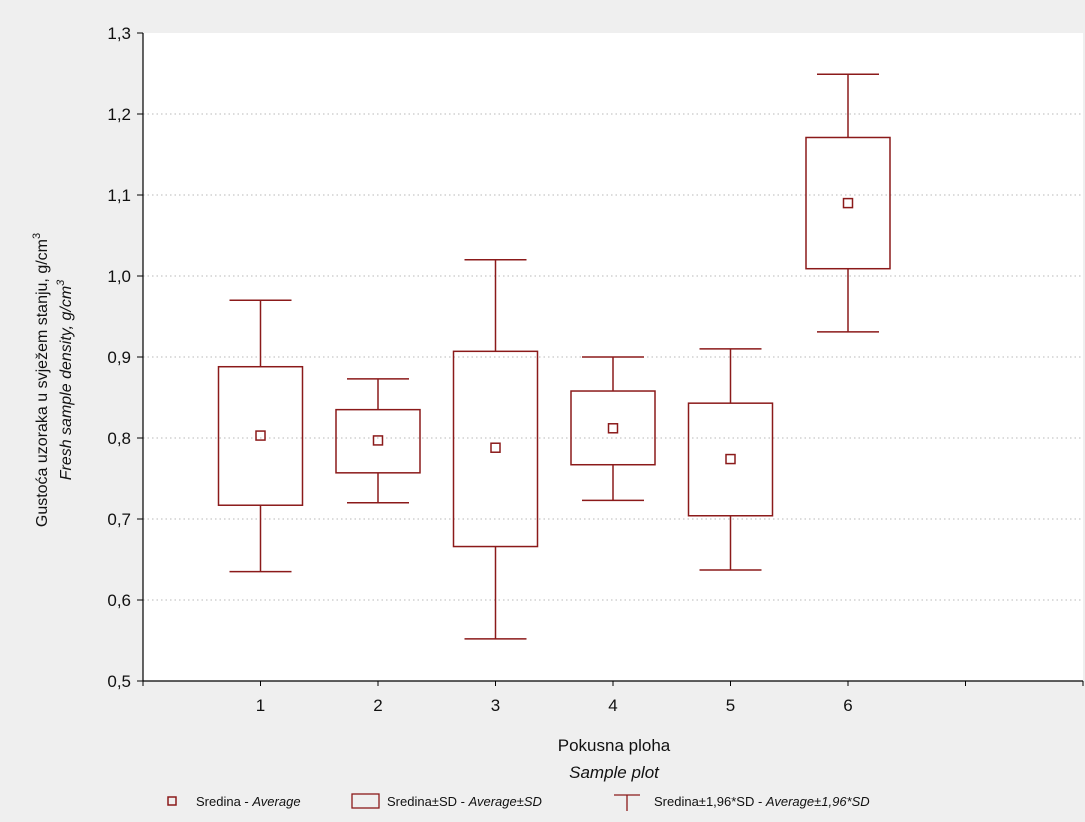 Image resolution: width=1085 pixels, height=822 pixels. What do you see at coordinates (119, 438) in the screenshot?
I see `y-tick-label: 0,8` at bounding box center [119, 438].